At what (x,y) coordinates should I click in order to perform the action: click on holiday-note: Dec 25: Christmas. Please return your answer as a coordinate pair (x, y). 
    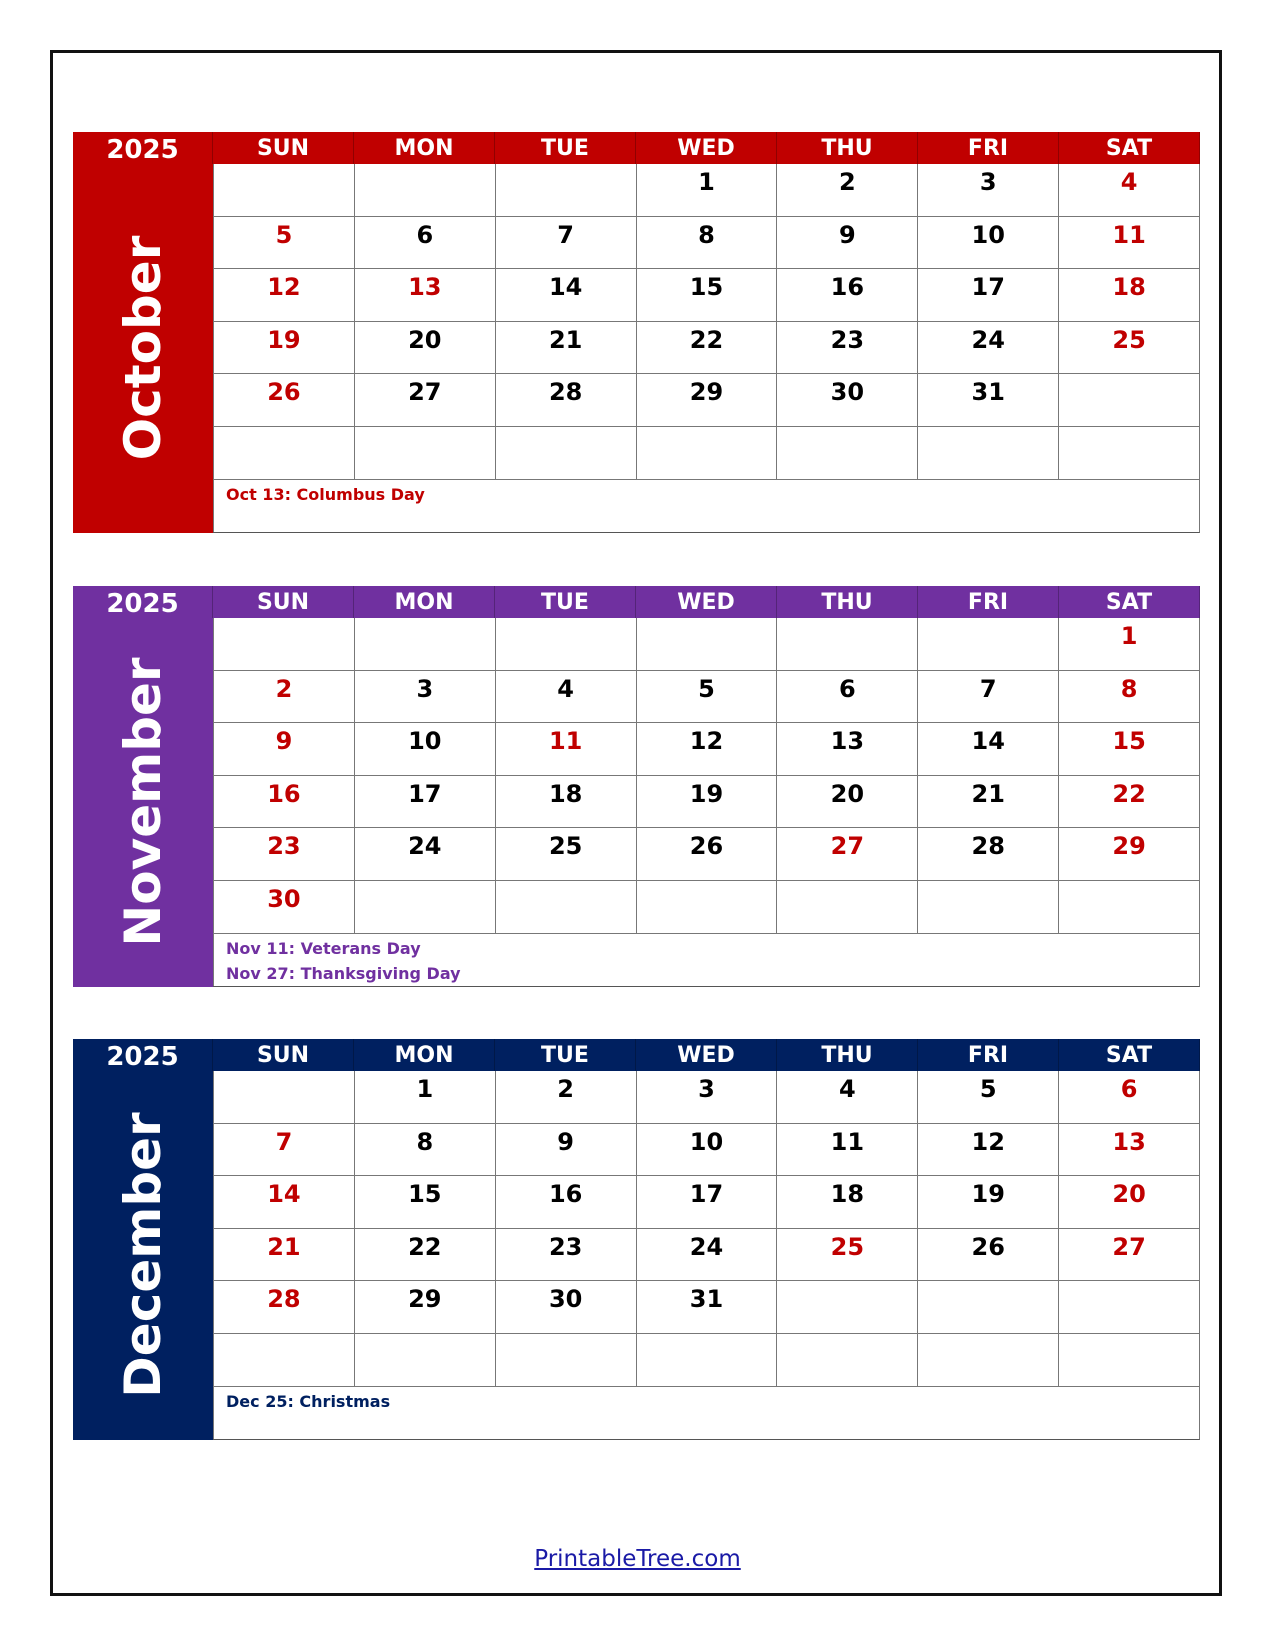
    Looking at the image, I should click on (308, 1401).